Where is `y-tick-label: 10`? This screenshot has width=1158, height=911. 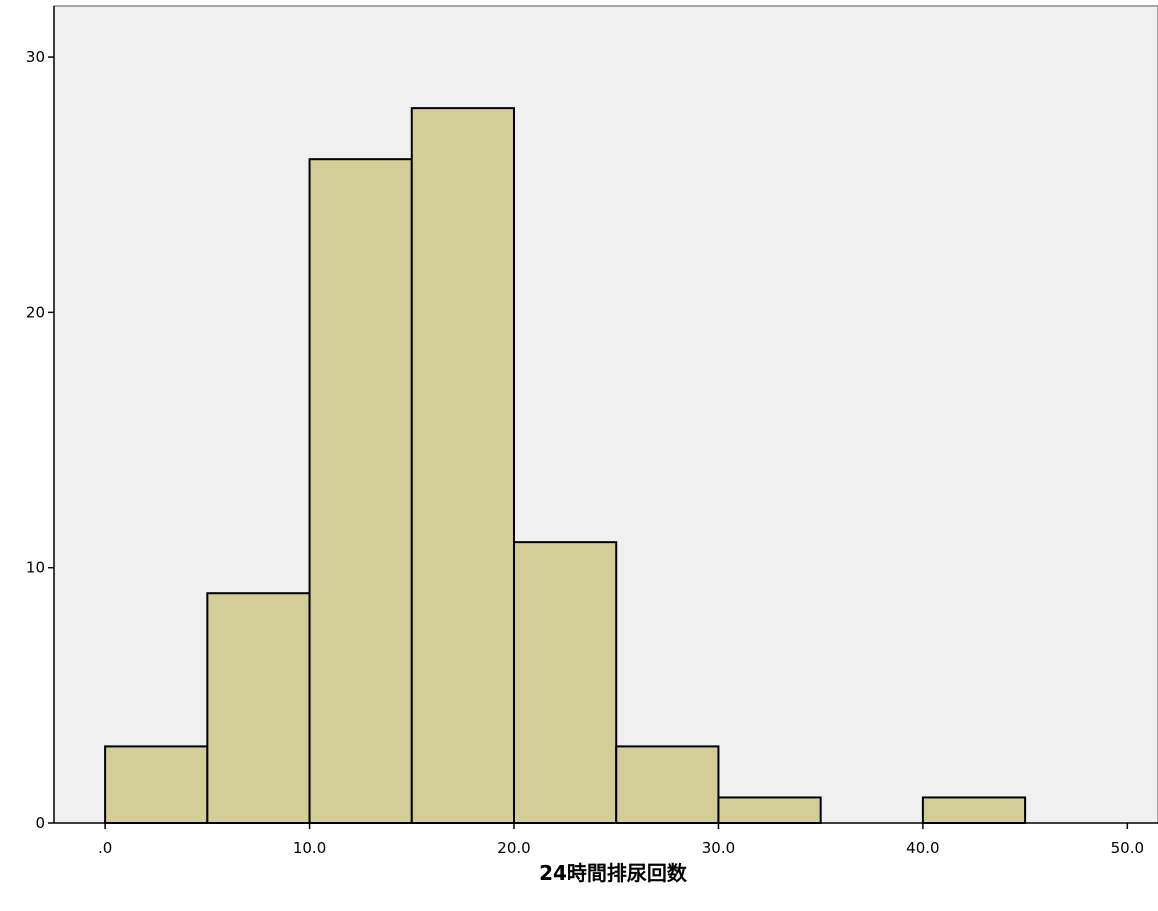 y-tick-label: 10 is located at coordinates (35, 568).